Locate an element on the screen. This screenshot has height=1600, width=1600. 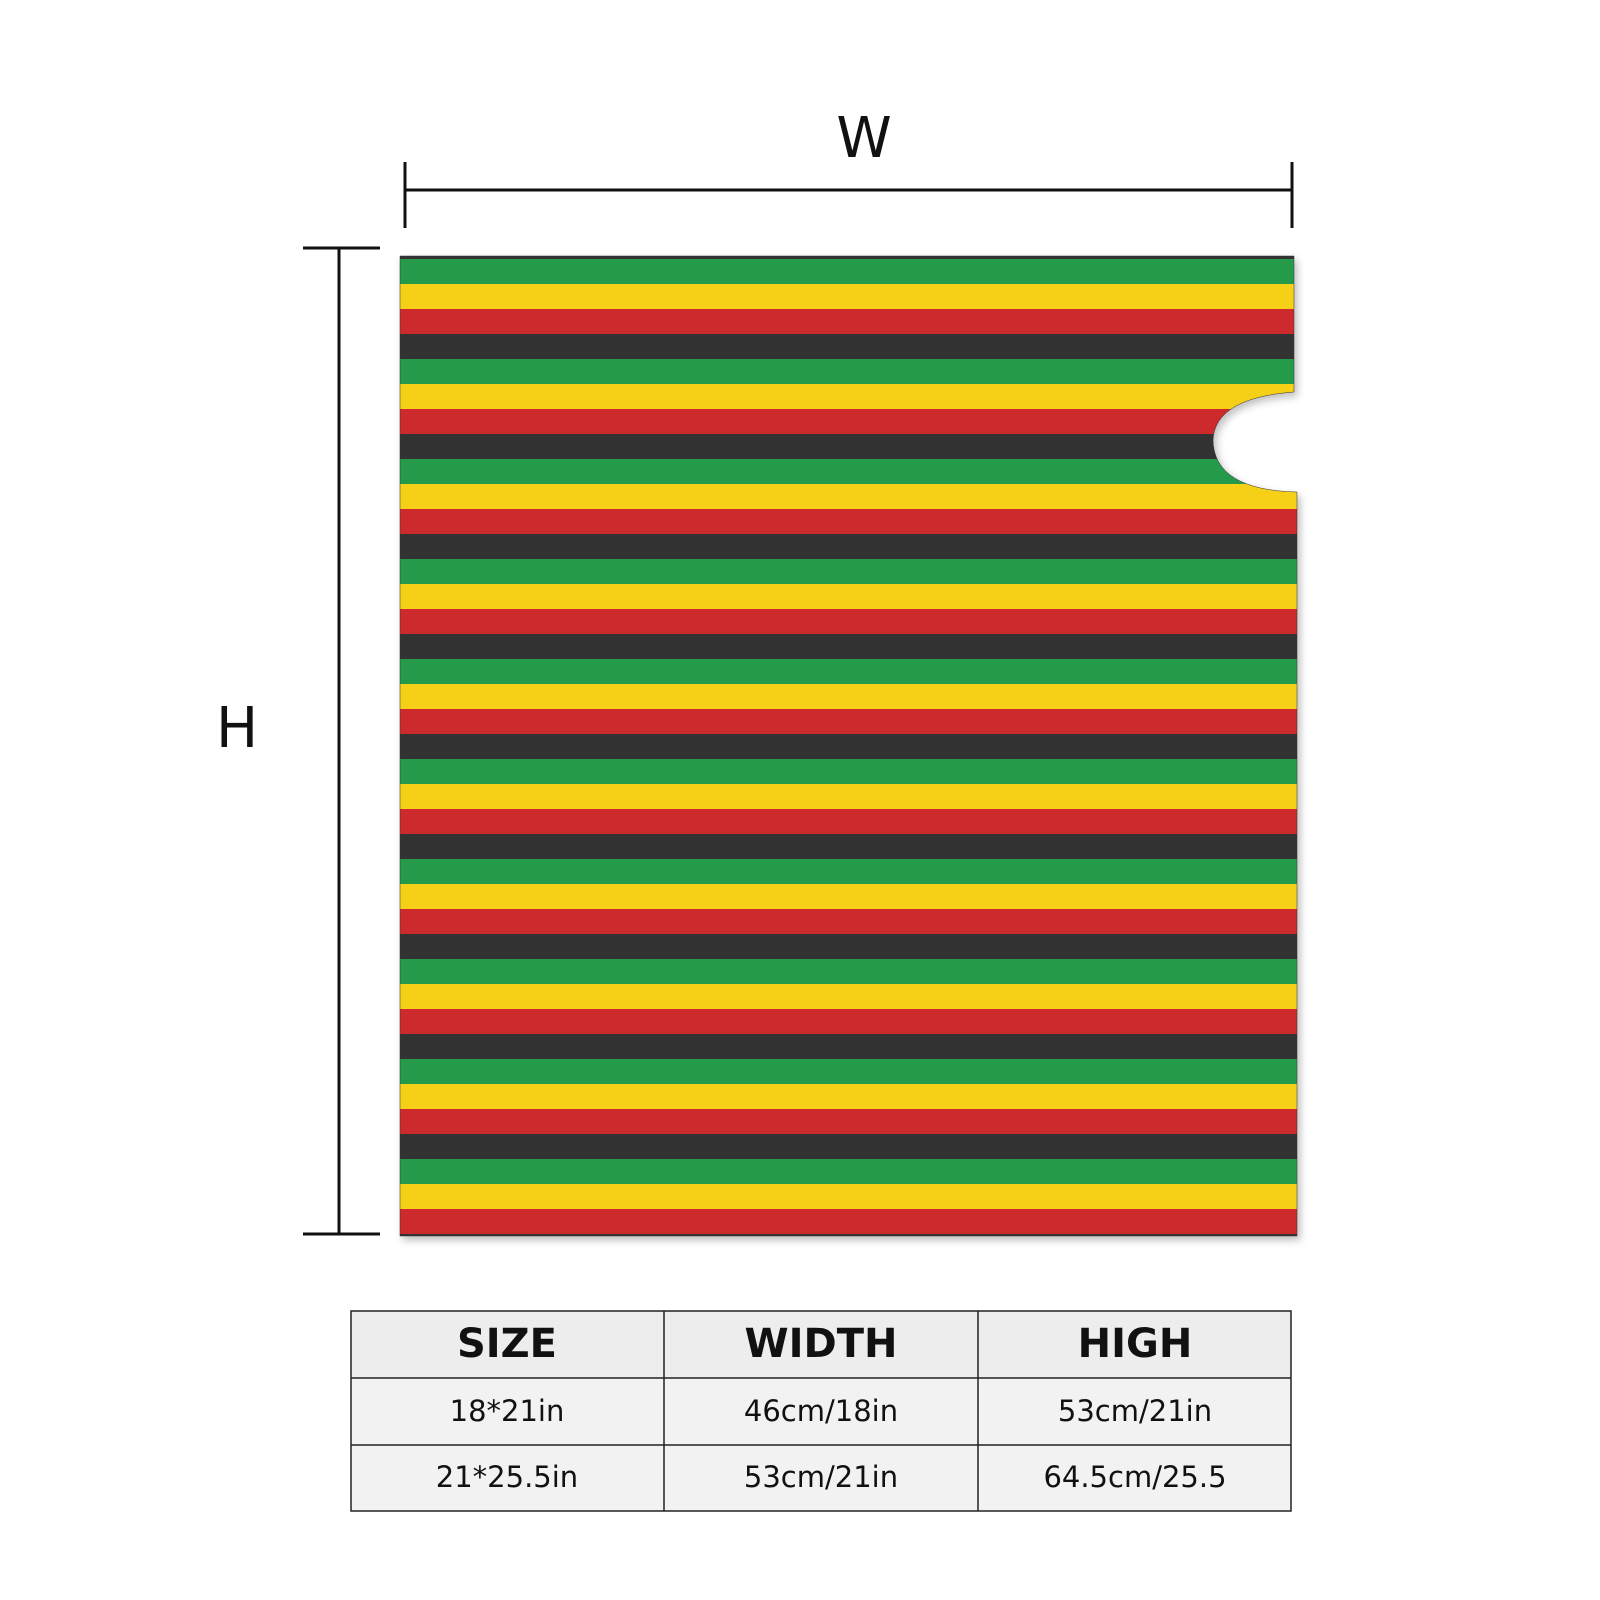
height-dimension: H is located at coordinates (298, 741).